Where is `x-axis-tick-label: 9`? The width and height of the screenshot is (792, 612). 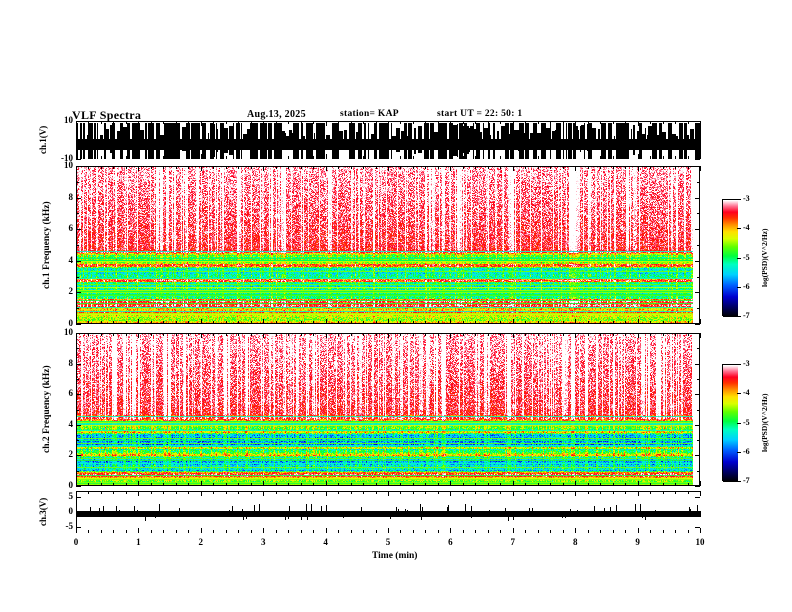
x-axis-tick-label: 9 is located at coordinates (637, 542).